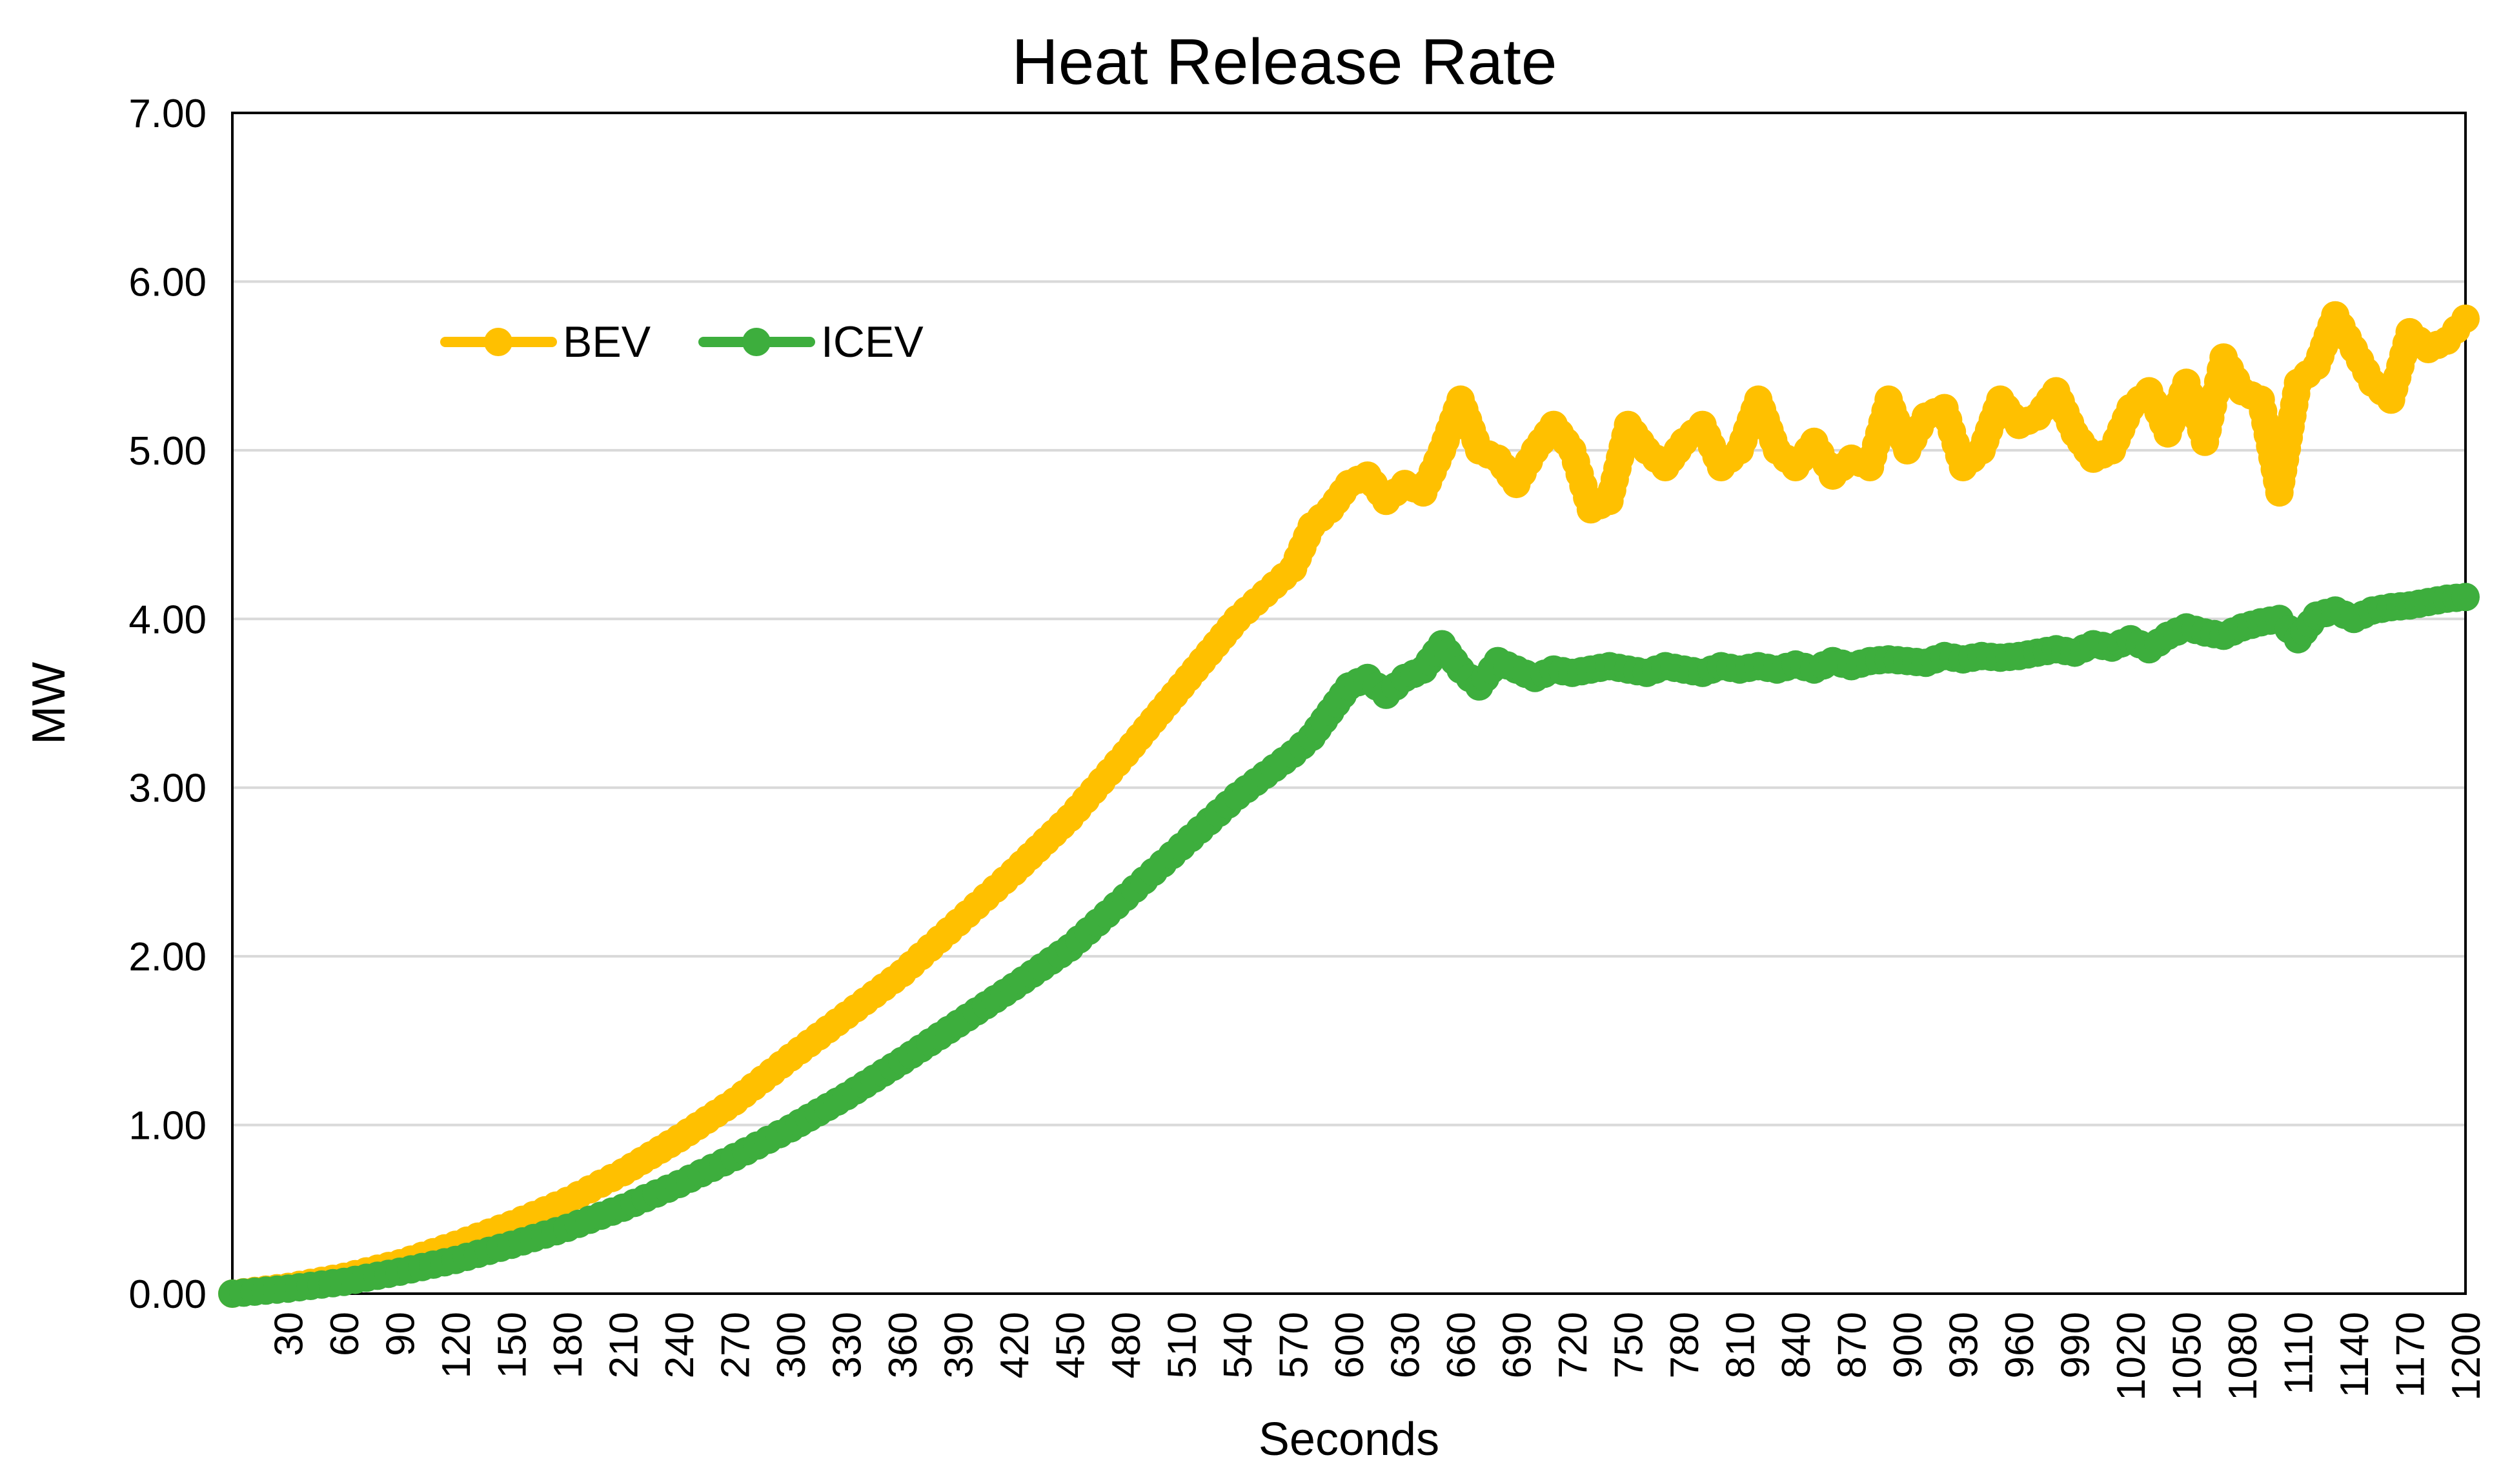 The image size is (2501, 1484). Describe the element at coordinates (498, 342) in the screenshot. I see `legend-bev-marker` at that location.